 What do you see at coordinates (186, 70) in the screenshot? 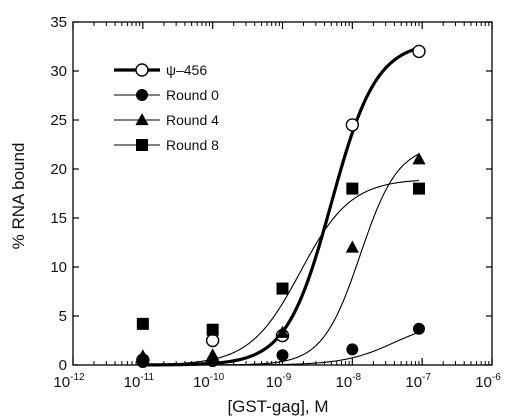
I see `legend-label: ψ–456` at bounding box center [186, 70].